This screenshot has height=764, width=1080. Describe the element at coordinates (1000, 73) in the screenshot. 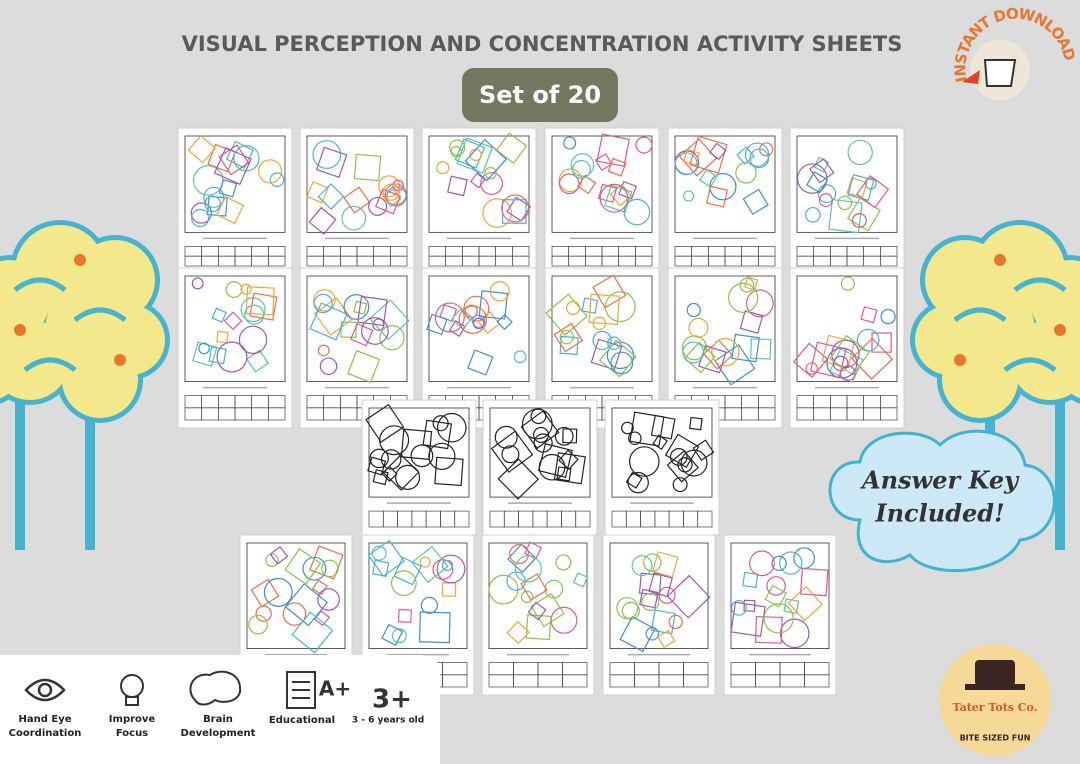

I see `envelope` at that location.